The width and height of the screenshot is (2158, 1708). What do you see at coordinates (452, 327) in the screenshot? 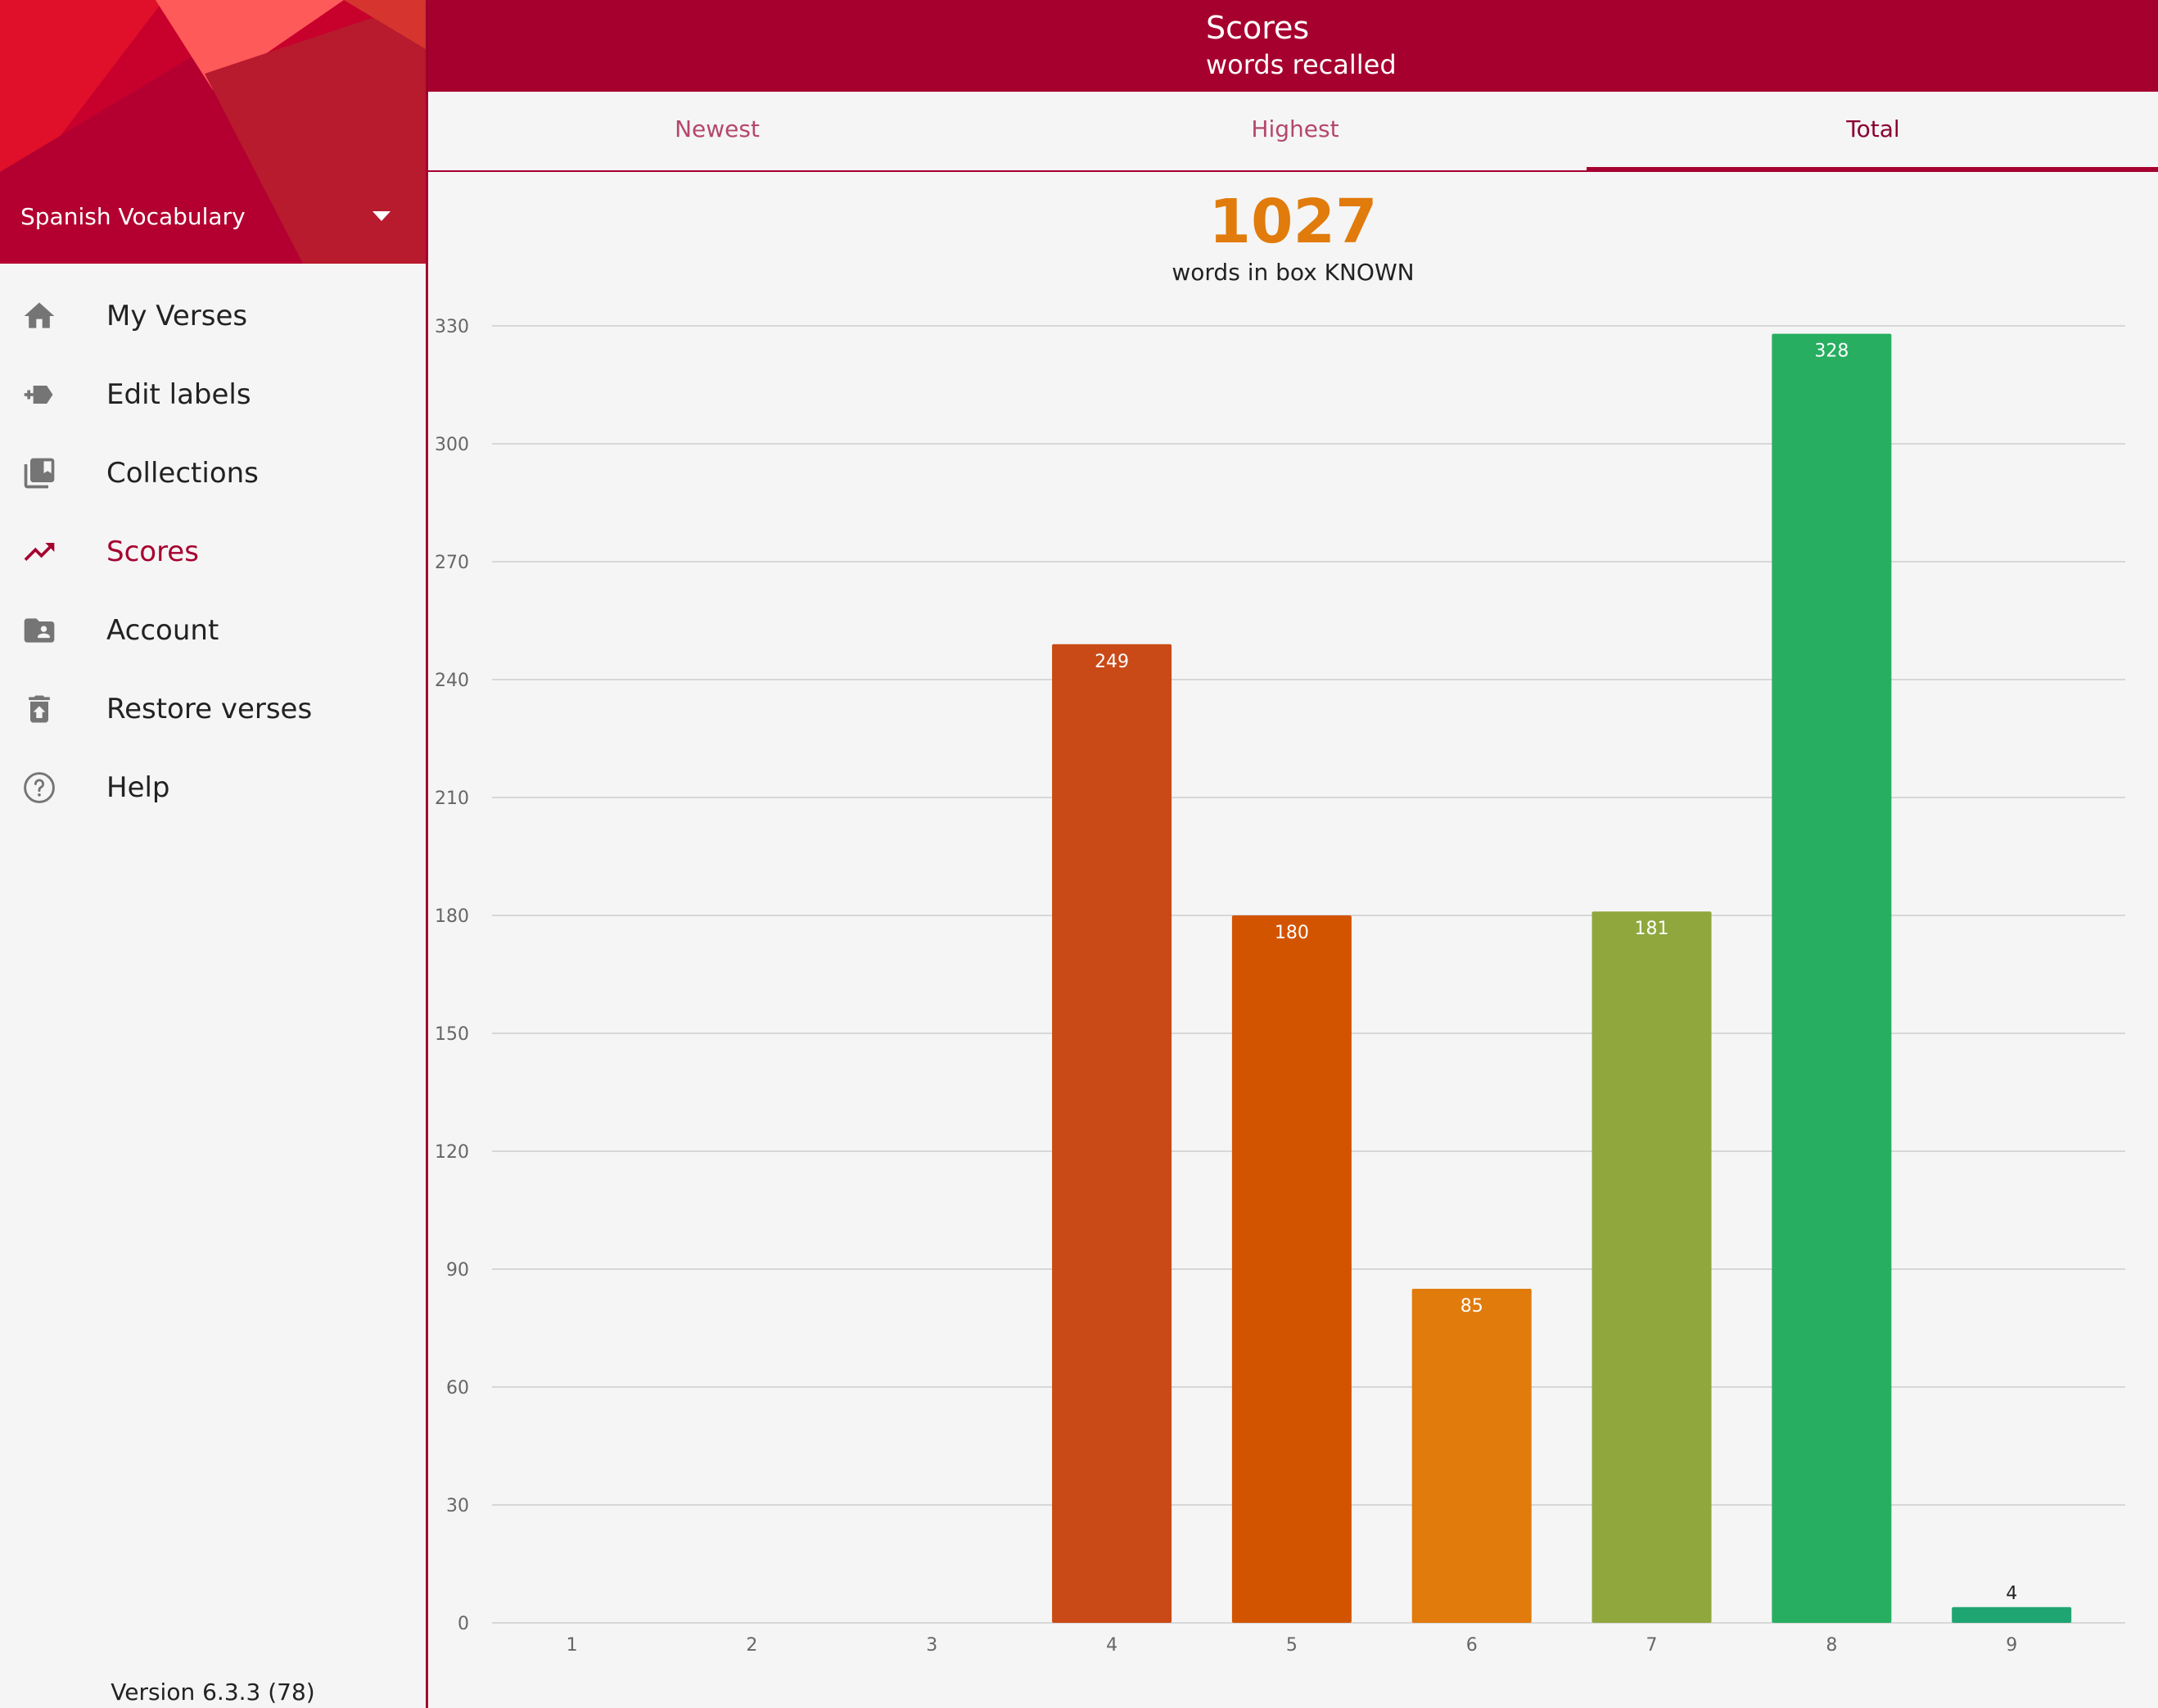
I see `y-tick-label: 330` at bounding box center [452, 327].